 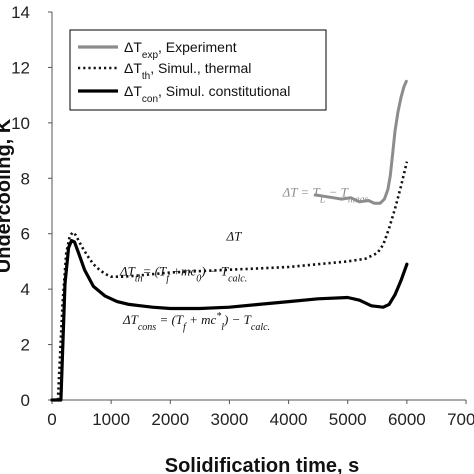 I want to click on y-tick-label: 0, so click(x=25, y=400).